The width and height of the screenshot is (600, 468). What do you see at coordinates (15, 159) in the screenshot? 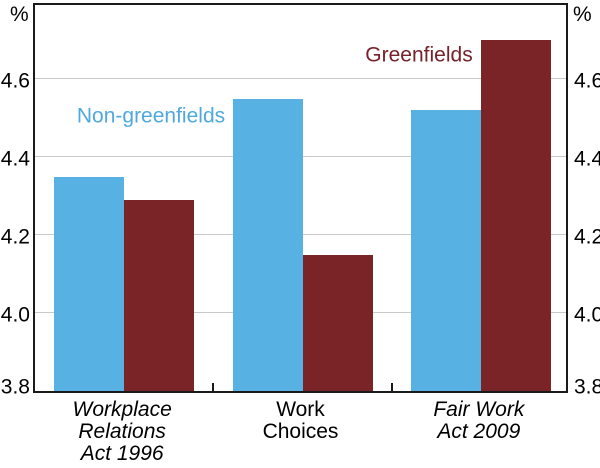
I see `ytick-left-4.4: 4.4` at bounding box center [15, 159].